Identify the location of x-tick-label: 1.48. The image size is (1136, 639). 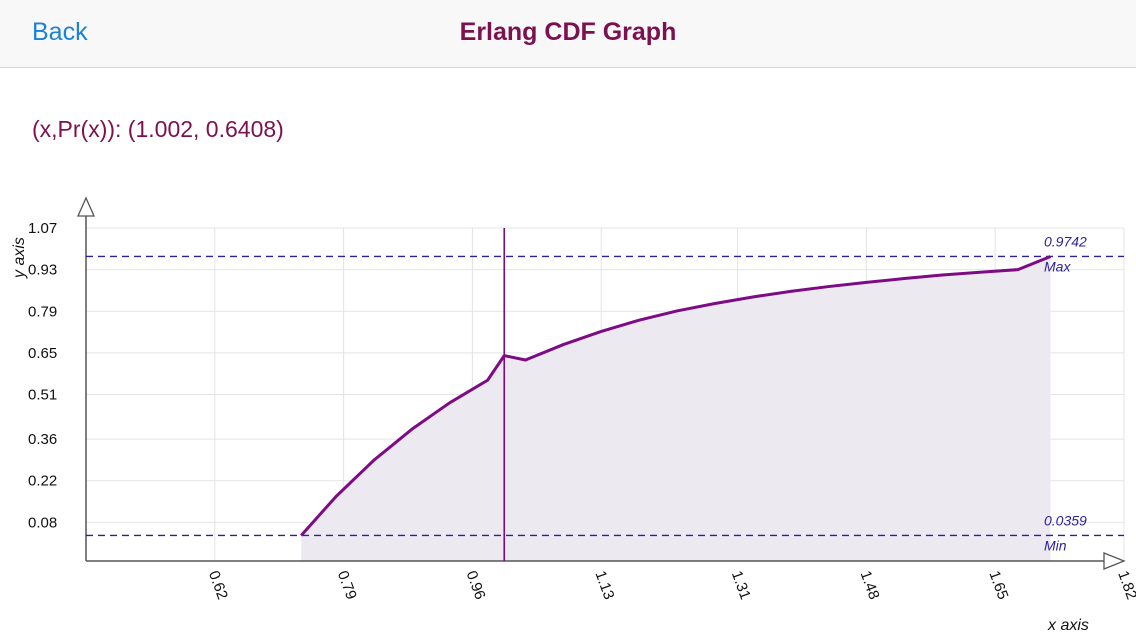
(870, 585).